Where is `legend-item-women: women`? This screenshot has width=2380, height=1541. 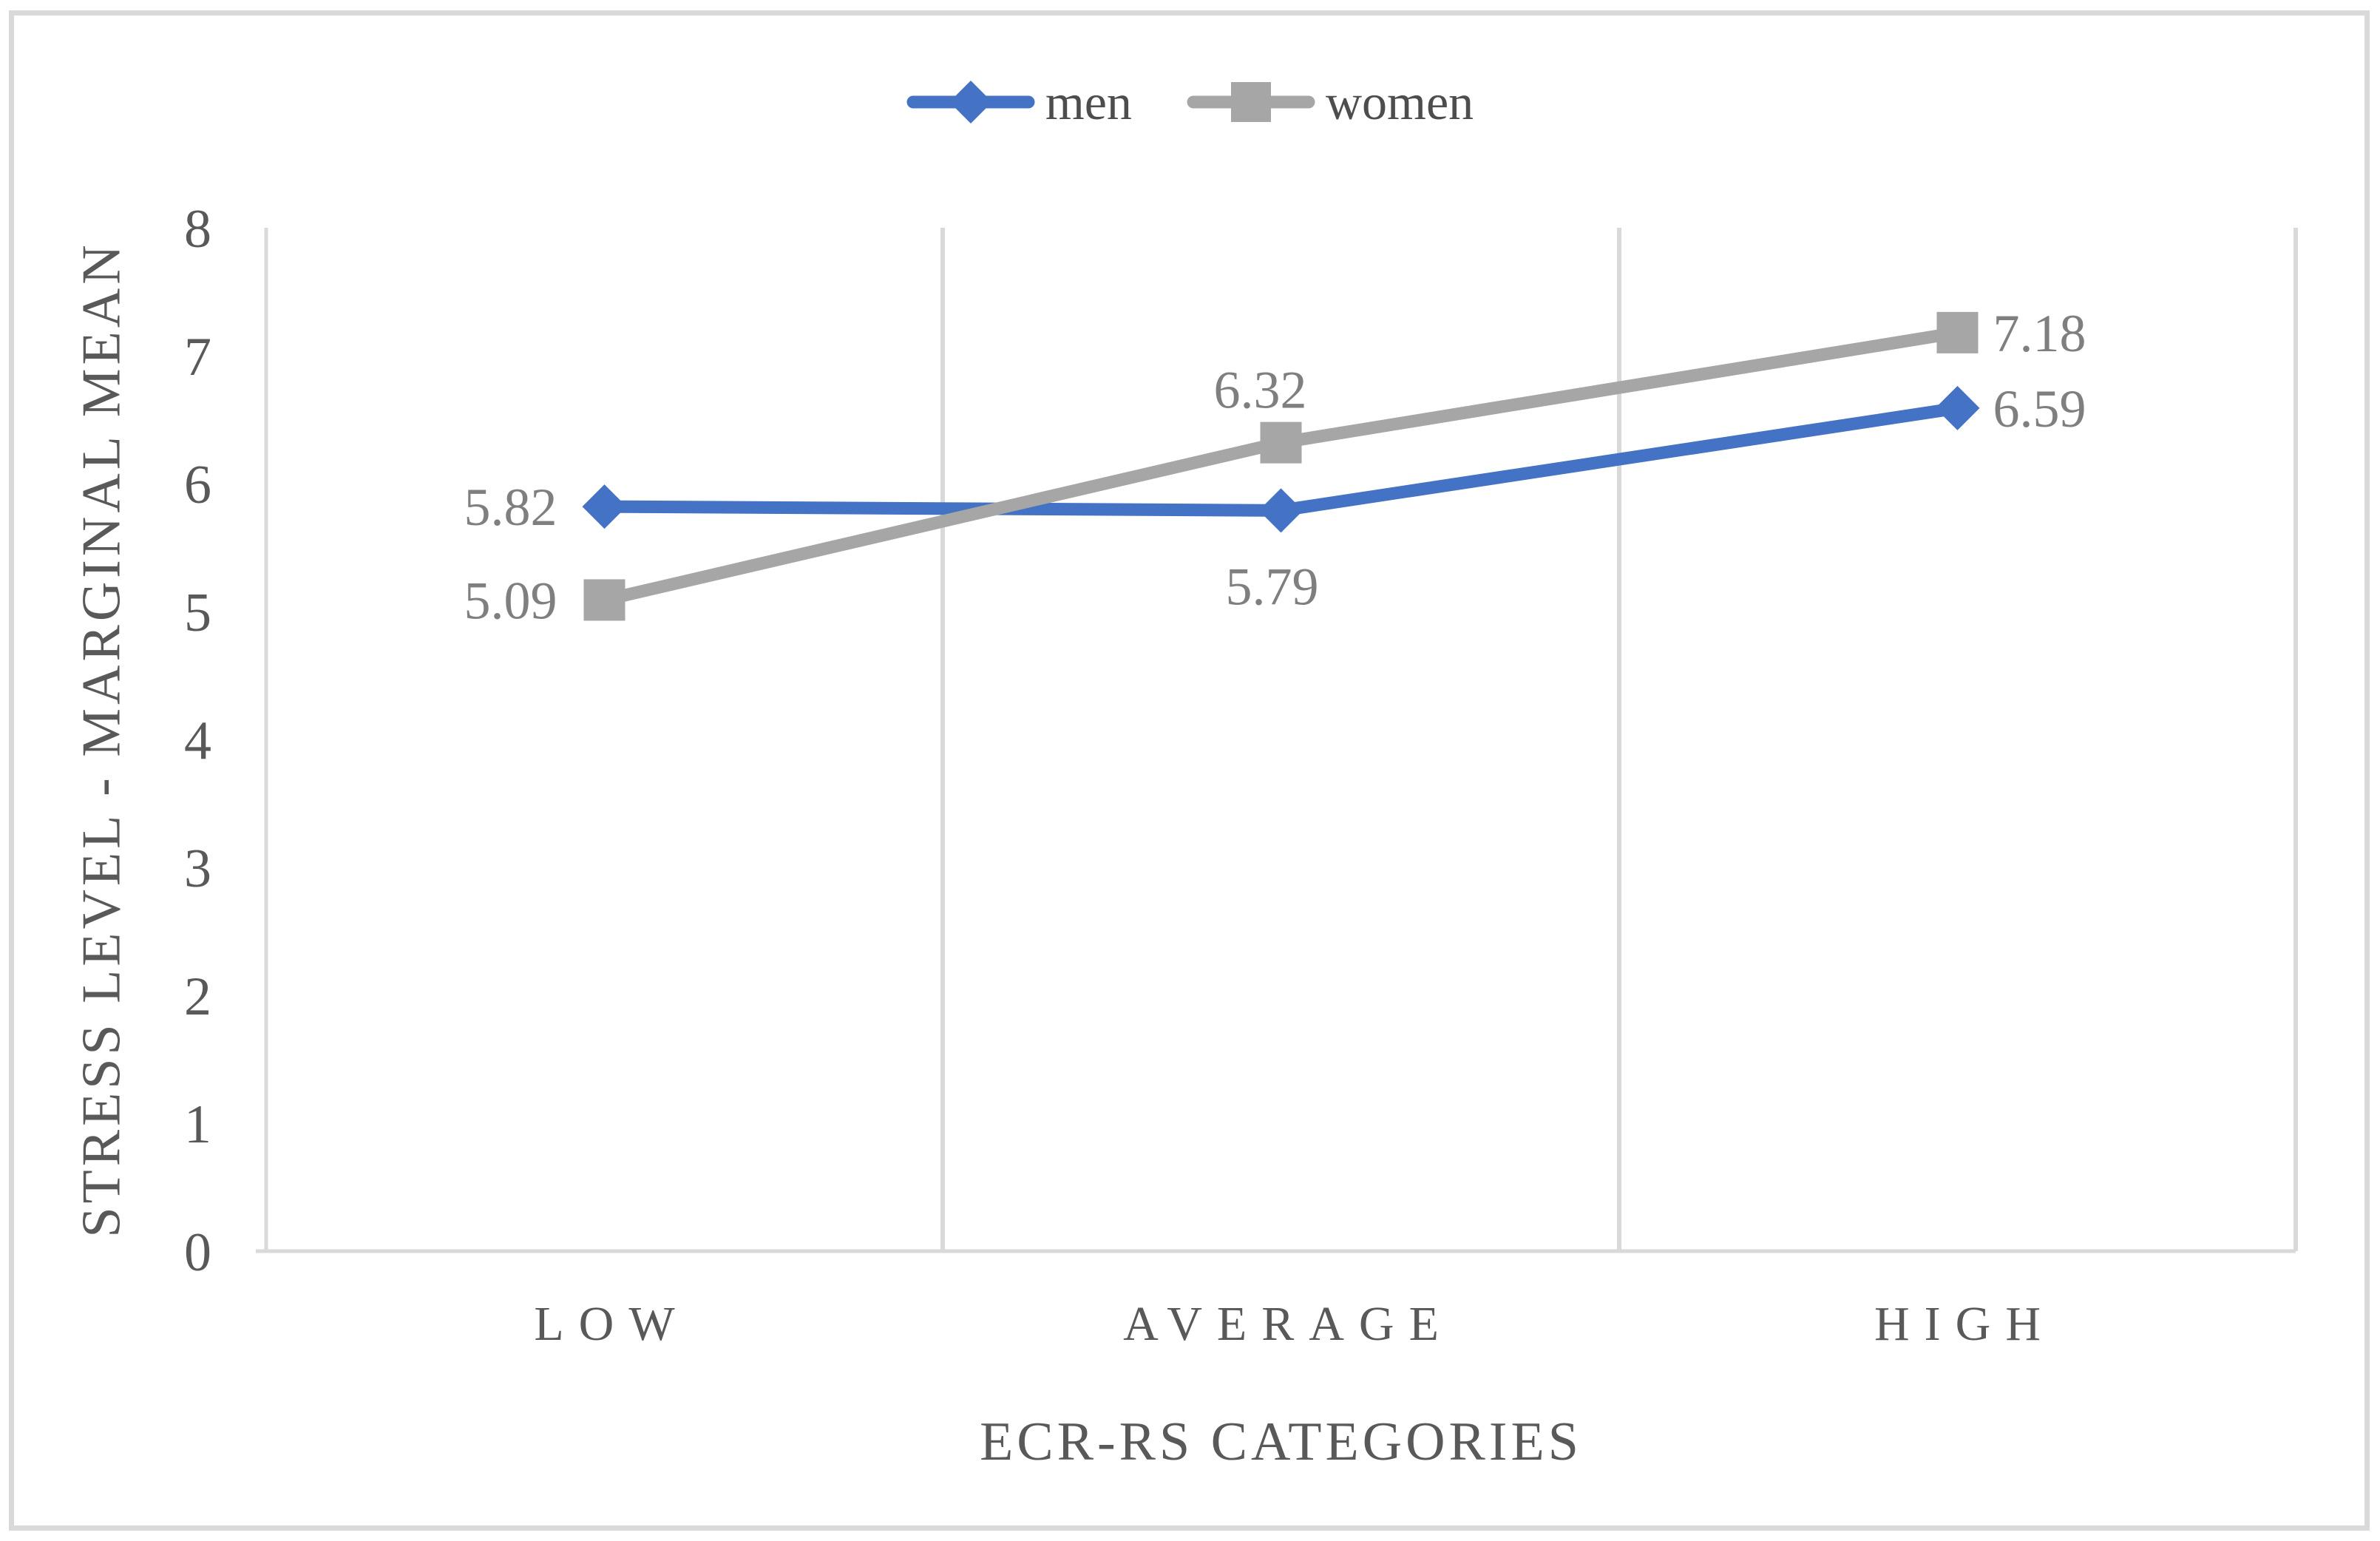 legend-item-women: women is located at coordinates (1331, 102).